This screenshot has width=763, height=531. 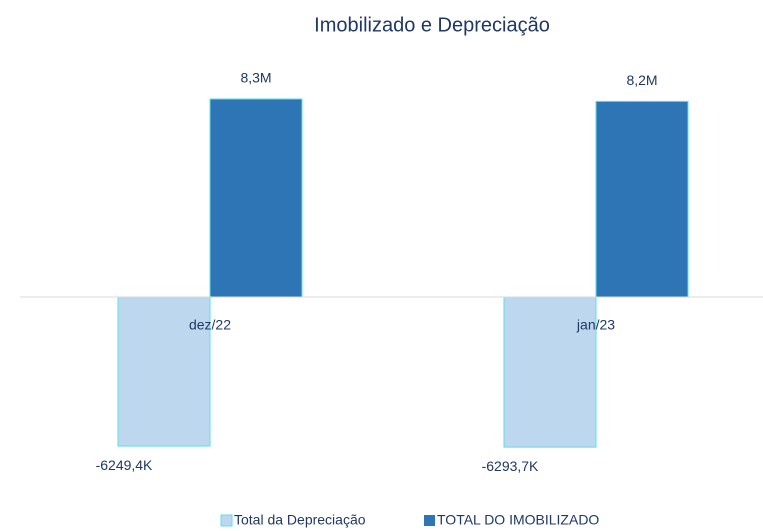 What do you see at coordinates (255, 78) in the screenshot?
I see `data-label: 8,3M` at bounding box center [255, 78].